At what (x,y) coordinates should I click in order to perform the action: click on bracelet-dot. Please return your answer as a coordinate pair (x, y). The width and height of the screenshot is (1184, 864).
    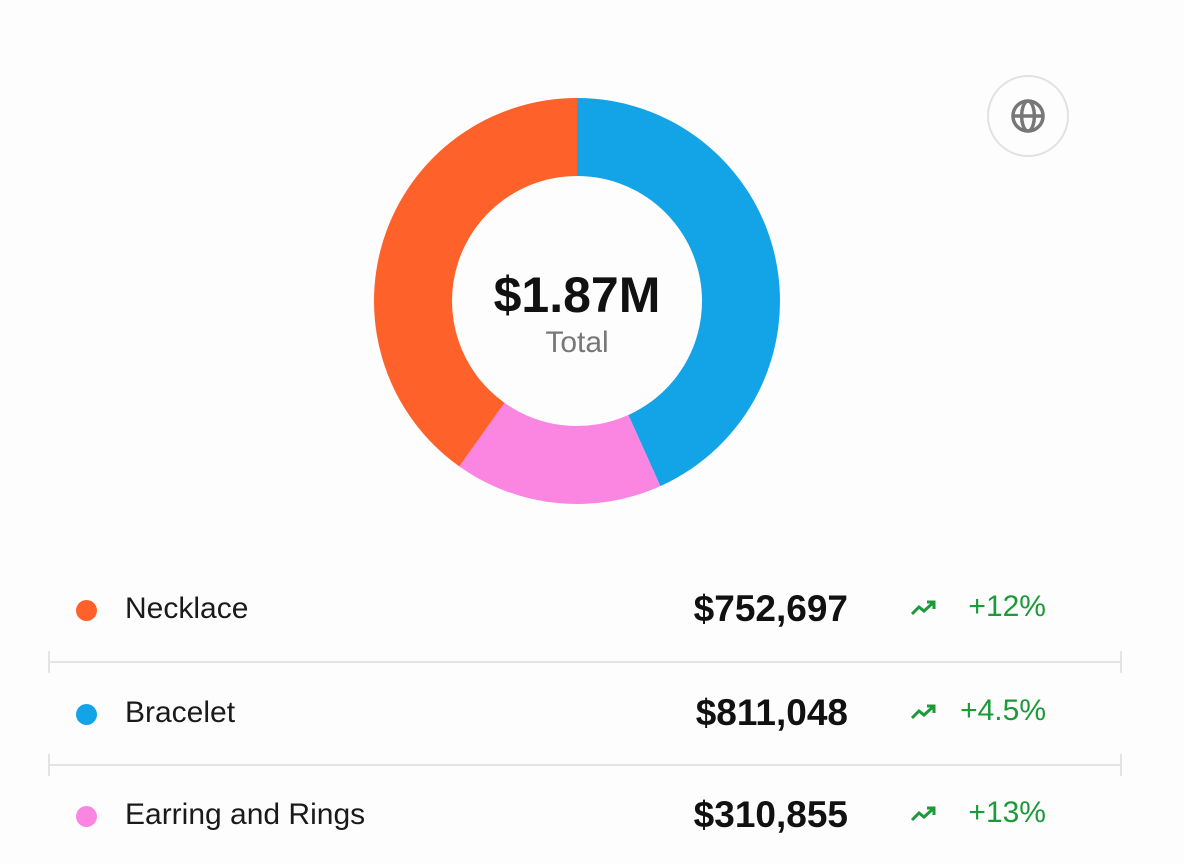
    Looking at the image, I should click on (86, 714).